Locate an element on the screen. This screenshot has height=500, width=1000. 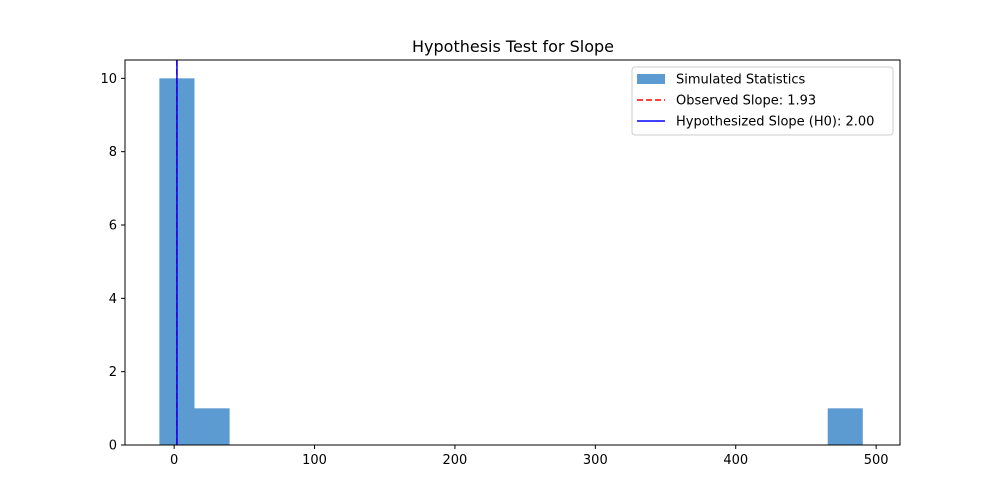
y-tick-label-6: 6 is located at coordinates (113, 226).